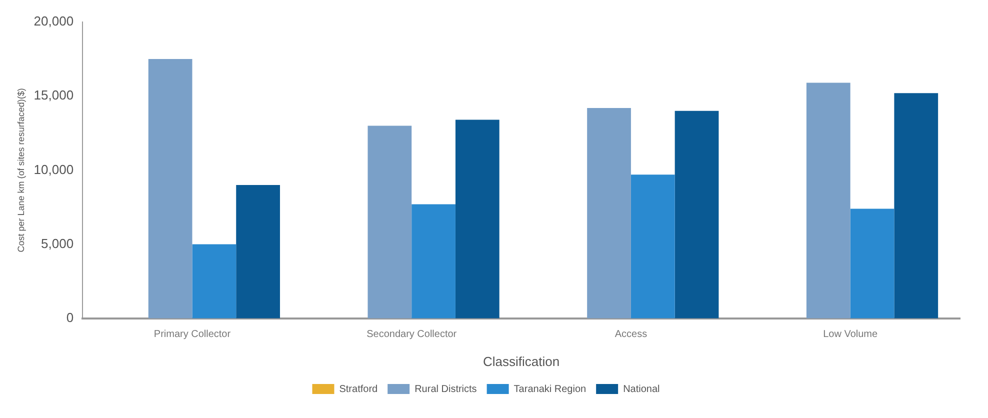  I want to click on y-tick-label: 0, so click(70, 317).